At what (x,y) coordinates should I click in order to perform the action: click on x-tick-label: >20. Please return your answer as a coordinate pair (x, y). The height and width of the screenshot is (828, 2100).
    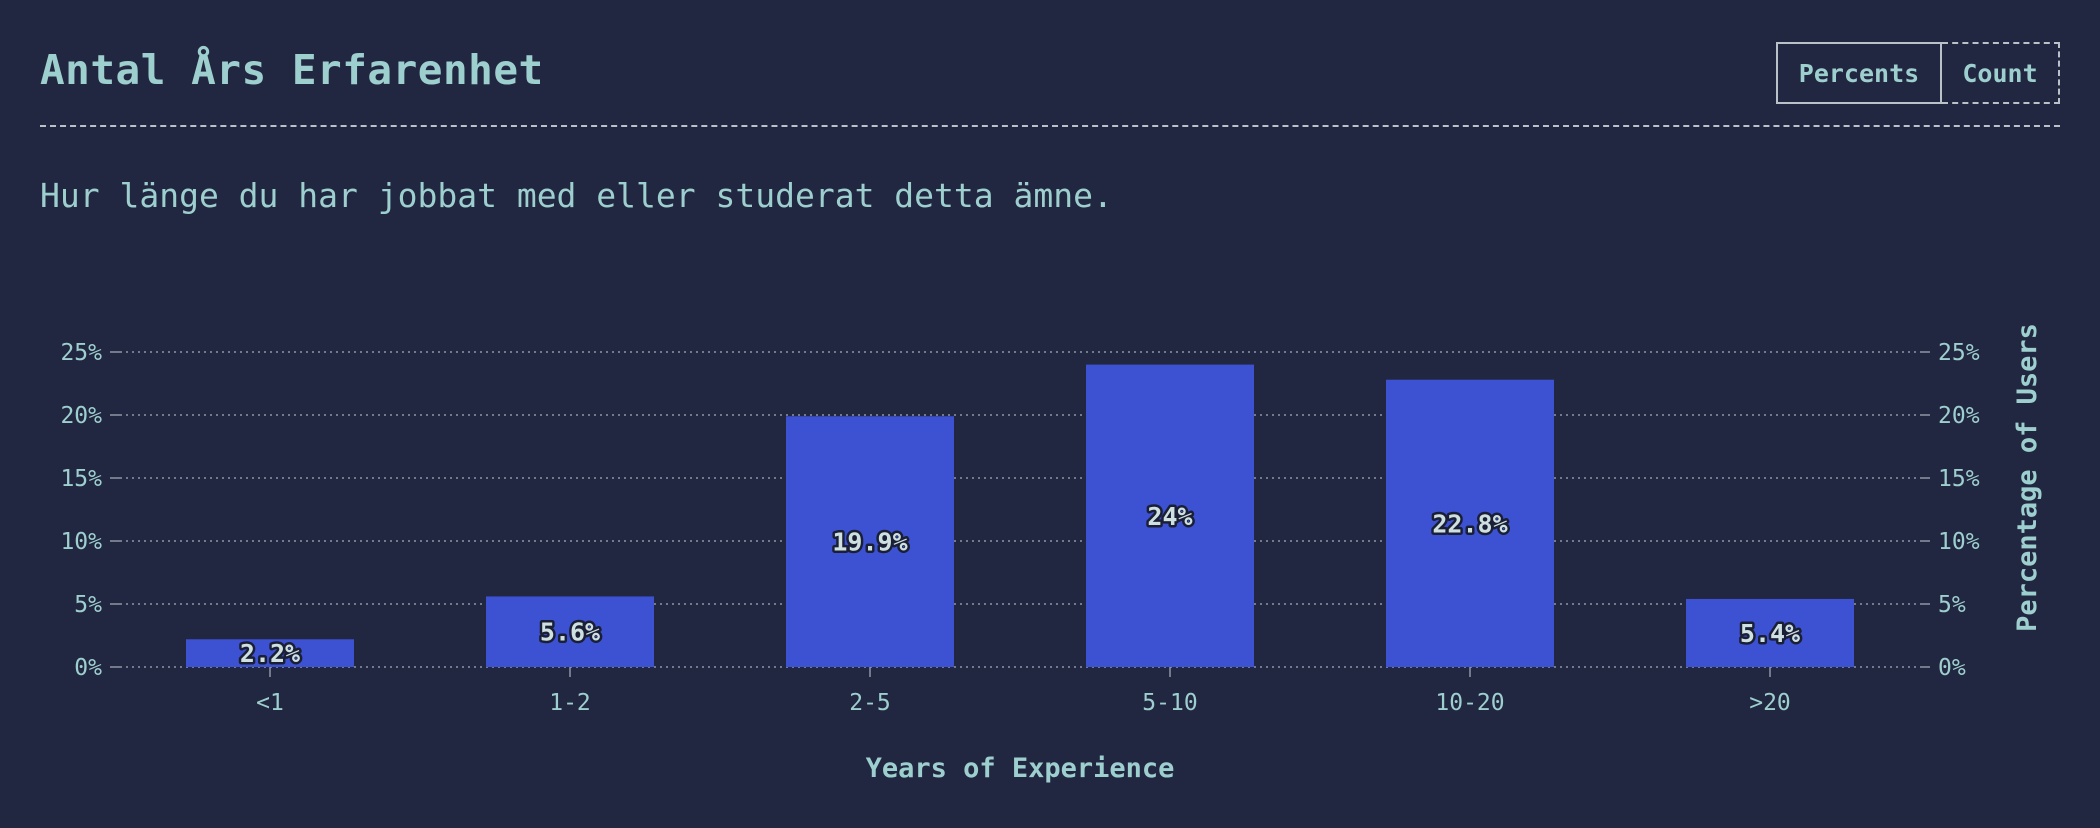
    Looking at the image, I should click on (1770, 703).